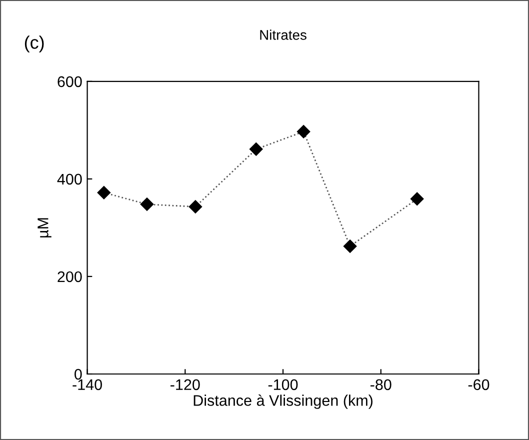 The height and width of the screenshot is (440, 529). I want to click on x-tick-label: -60, so click(479, 384).